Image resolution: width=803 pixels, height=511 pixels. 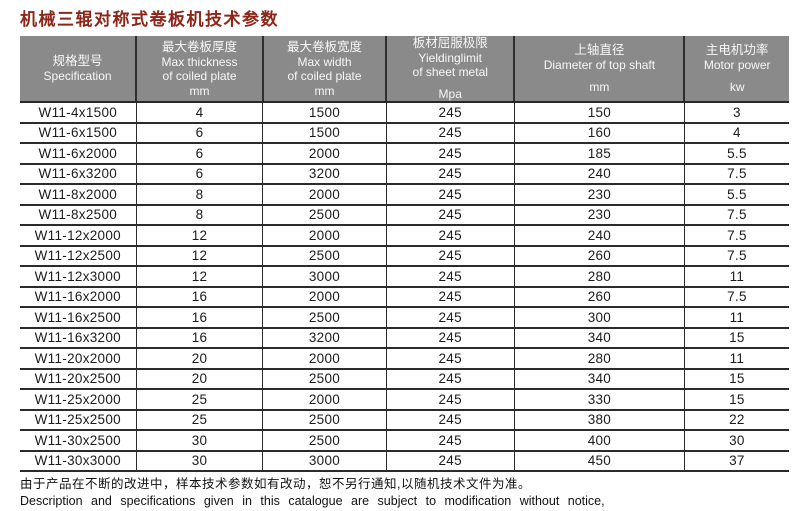 What do you see at coordinates (599, 133) in the screenshot?
I see `cell-shaft-diameter: 160` at bounding box center [599, 133].